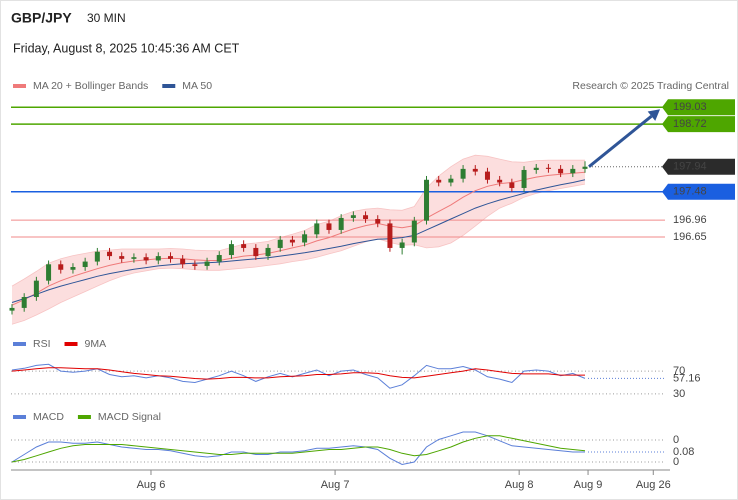 This screenshot has width=738, height=500. What do you see at coordinates (197, 86) in the screenshot?
I see `legend-label: MA 50` at bounding box center [197, 86].